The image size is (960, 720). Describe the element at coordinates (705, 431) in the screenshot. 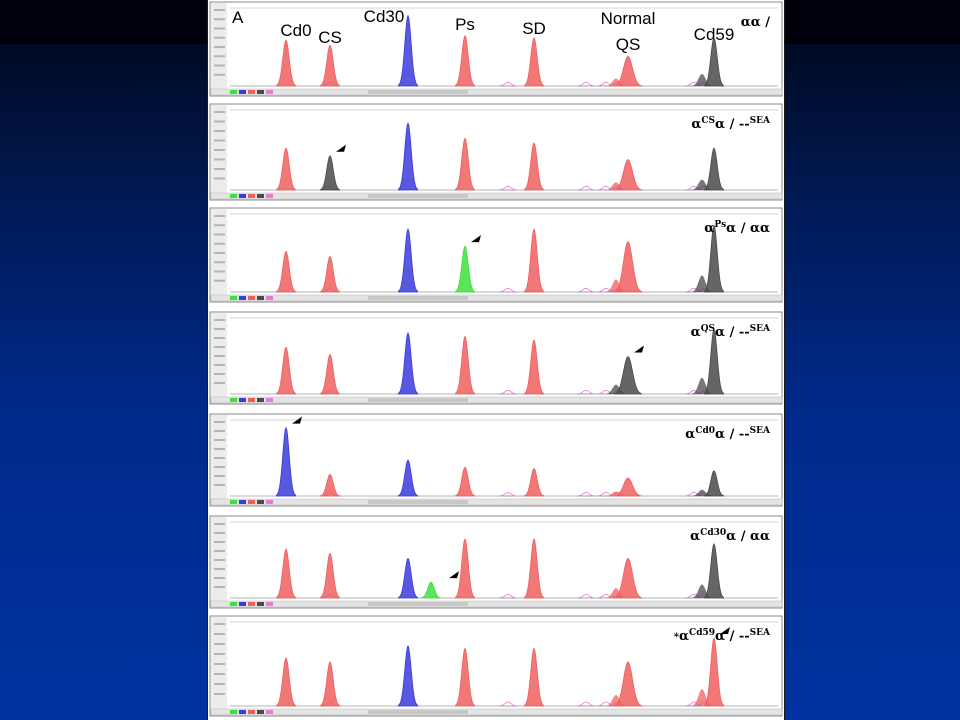

I see `genotype-part: Cd0` at that location.